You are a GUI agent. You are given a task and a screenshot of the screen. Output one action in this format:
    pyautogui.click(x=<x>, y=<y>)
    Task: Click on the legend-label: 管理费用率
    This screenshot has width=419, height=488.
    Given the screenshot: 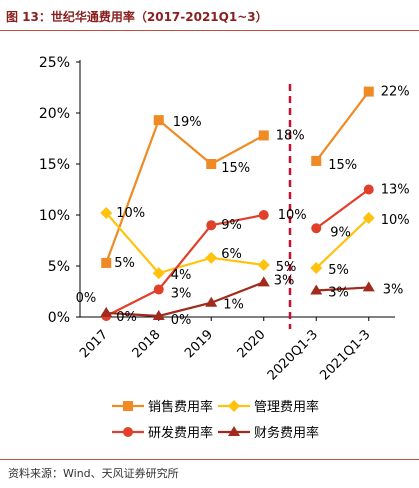 What is the action you would take?
    pyautogui.click(x=286, y=407)
    